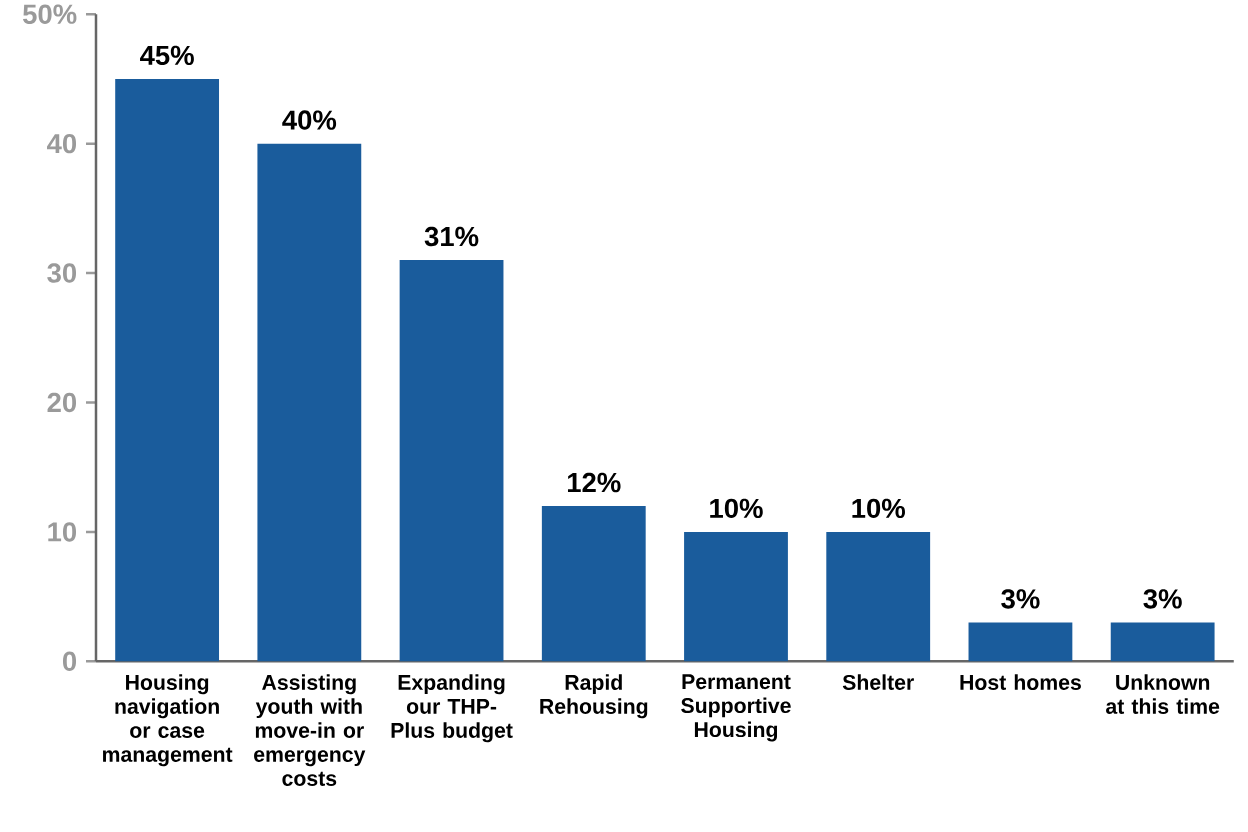 The image size is (1248, 832). I want to click on y-tick-label: 30, so click(62, 273).